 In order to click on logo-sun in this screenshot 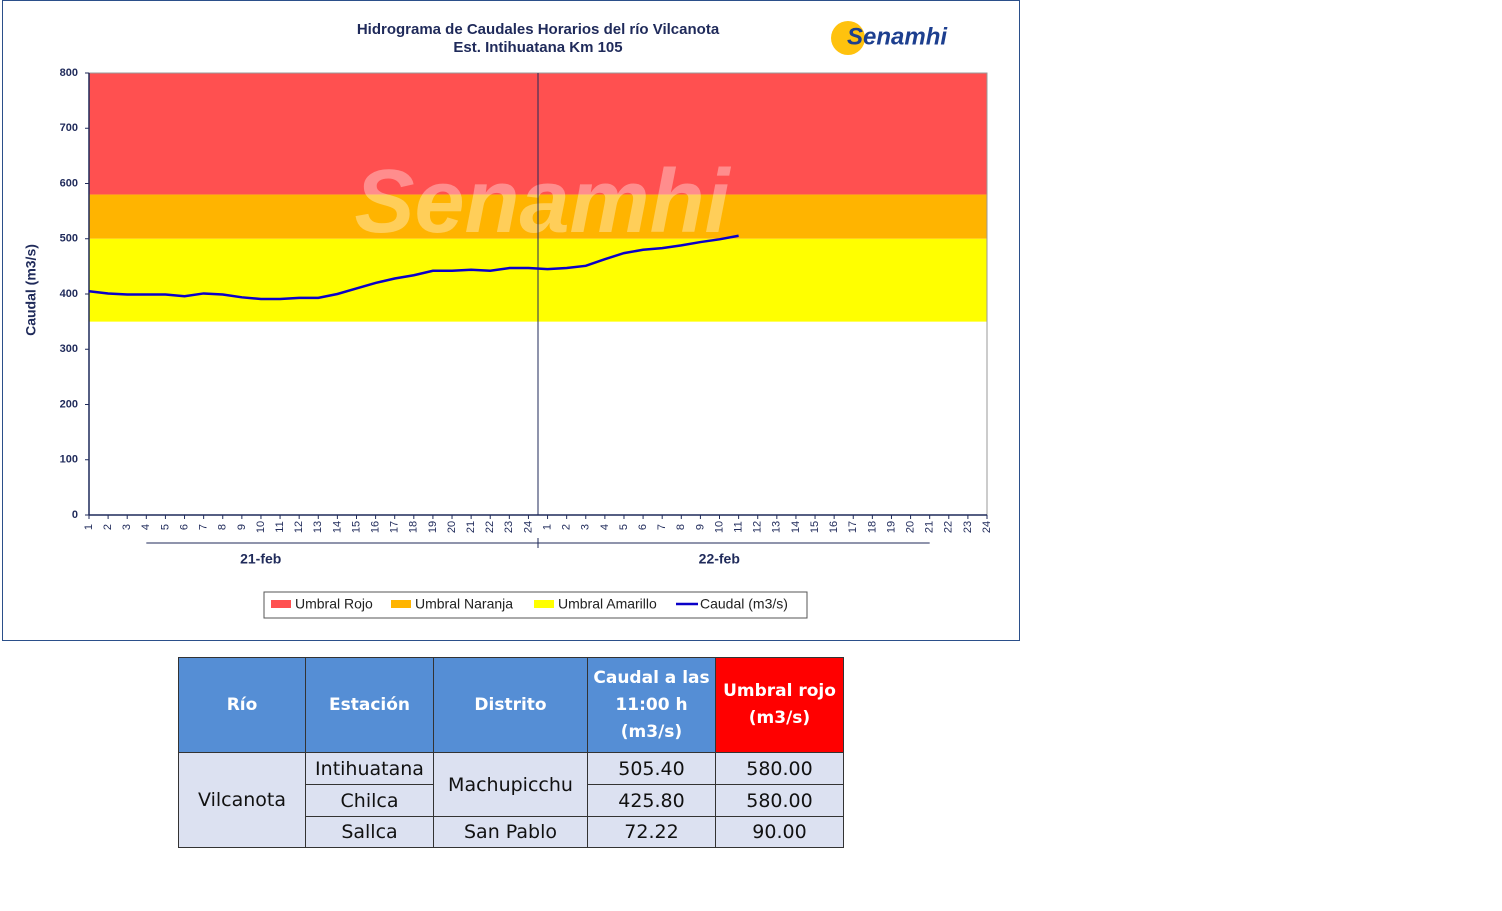, I will do `click(848, 38)`.